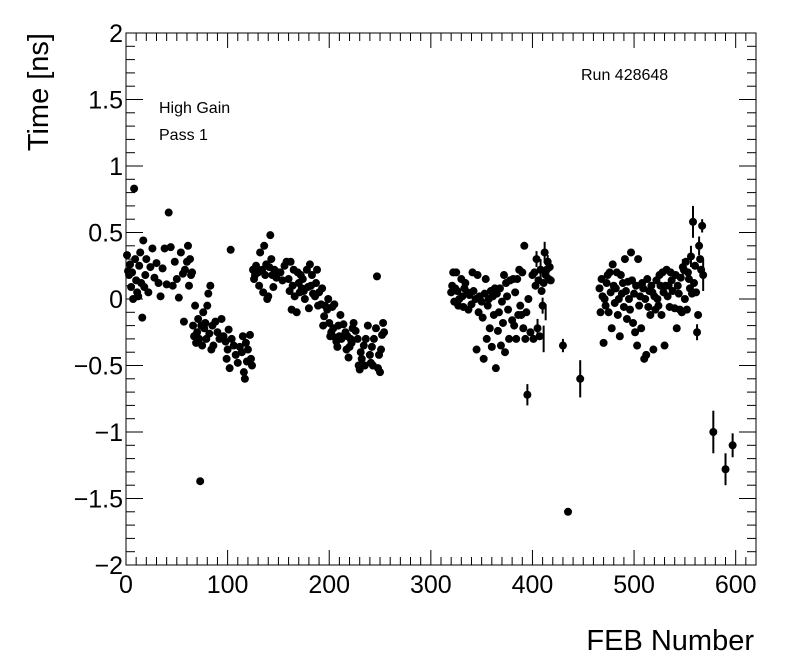  Describe the element at coordinates (736, 585) in the screenshot. I see `x-tick-label: 600` at that location.